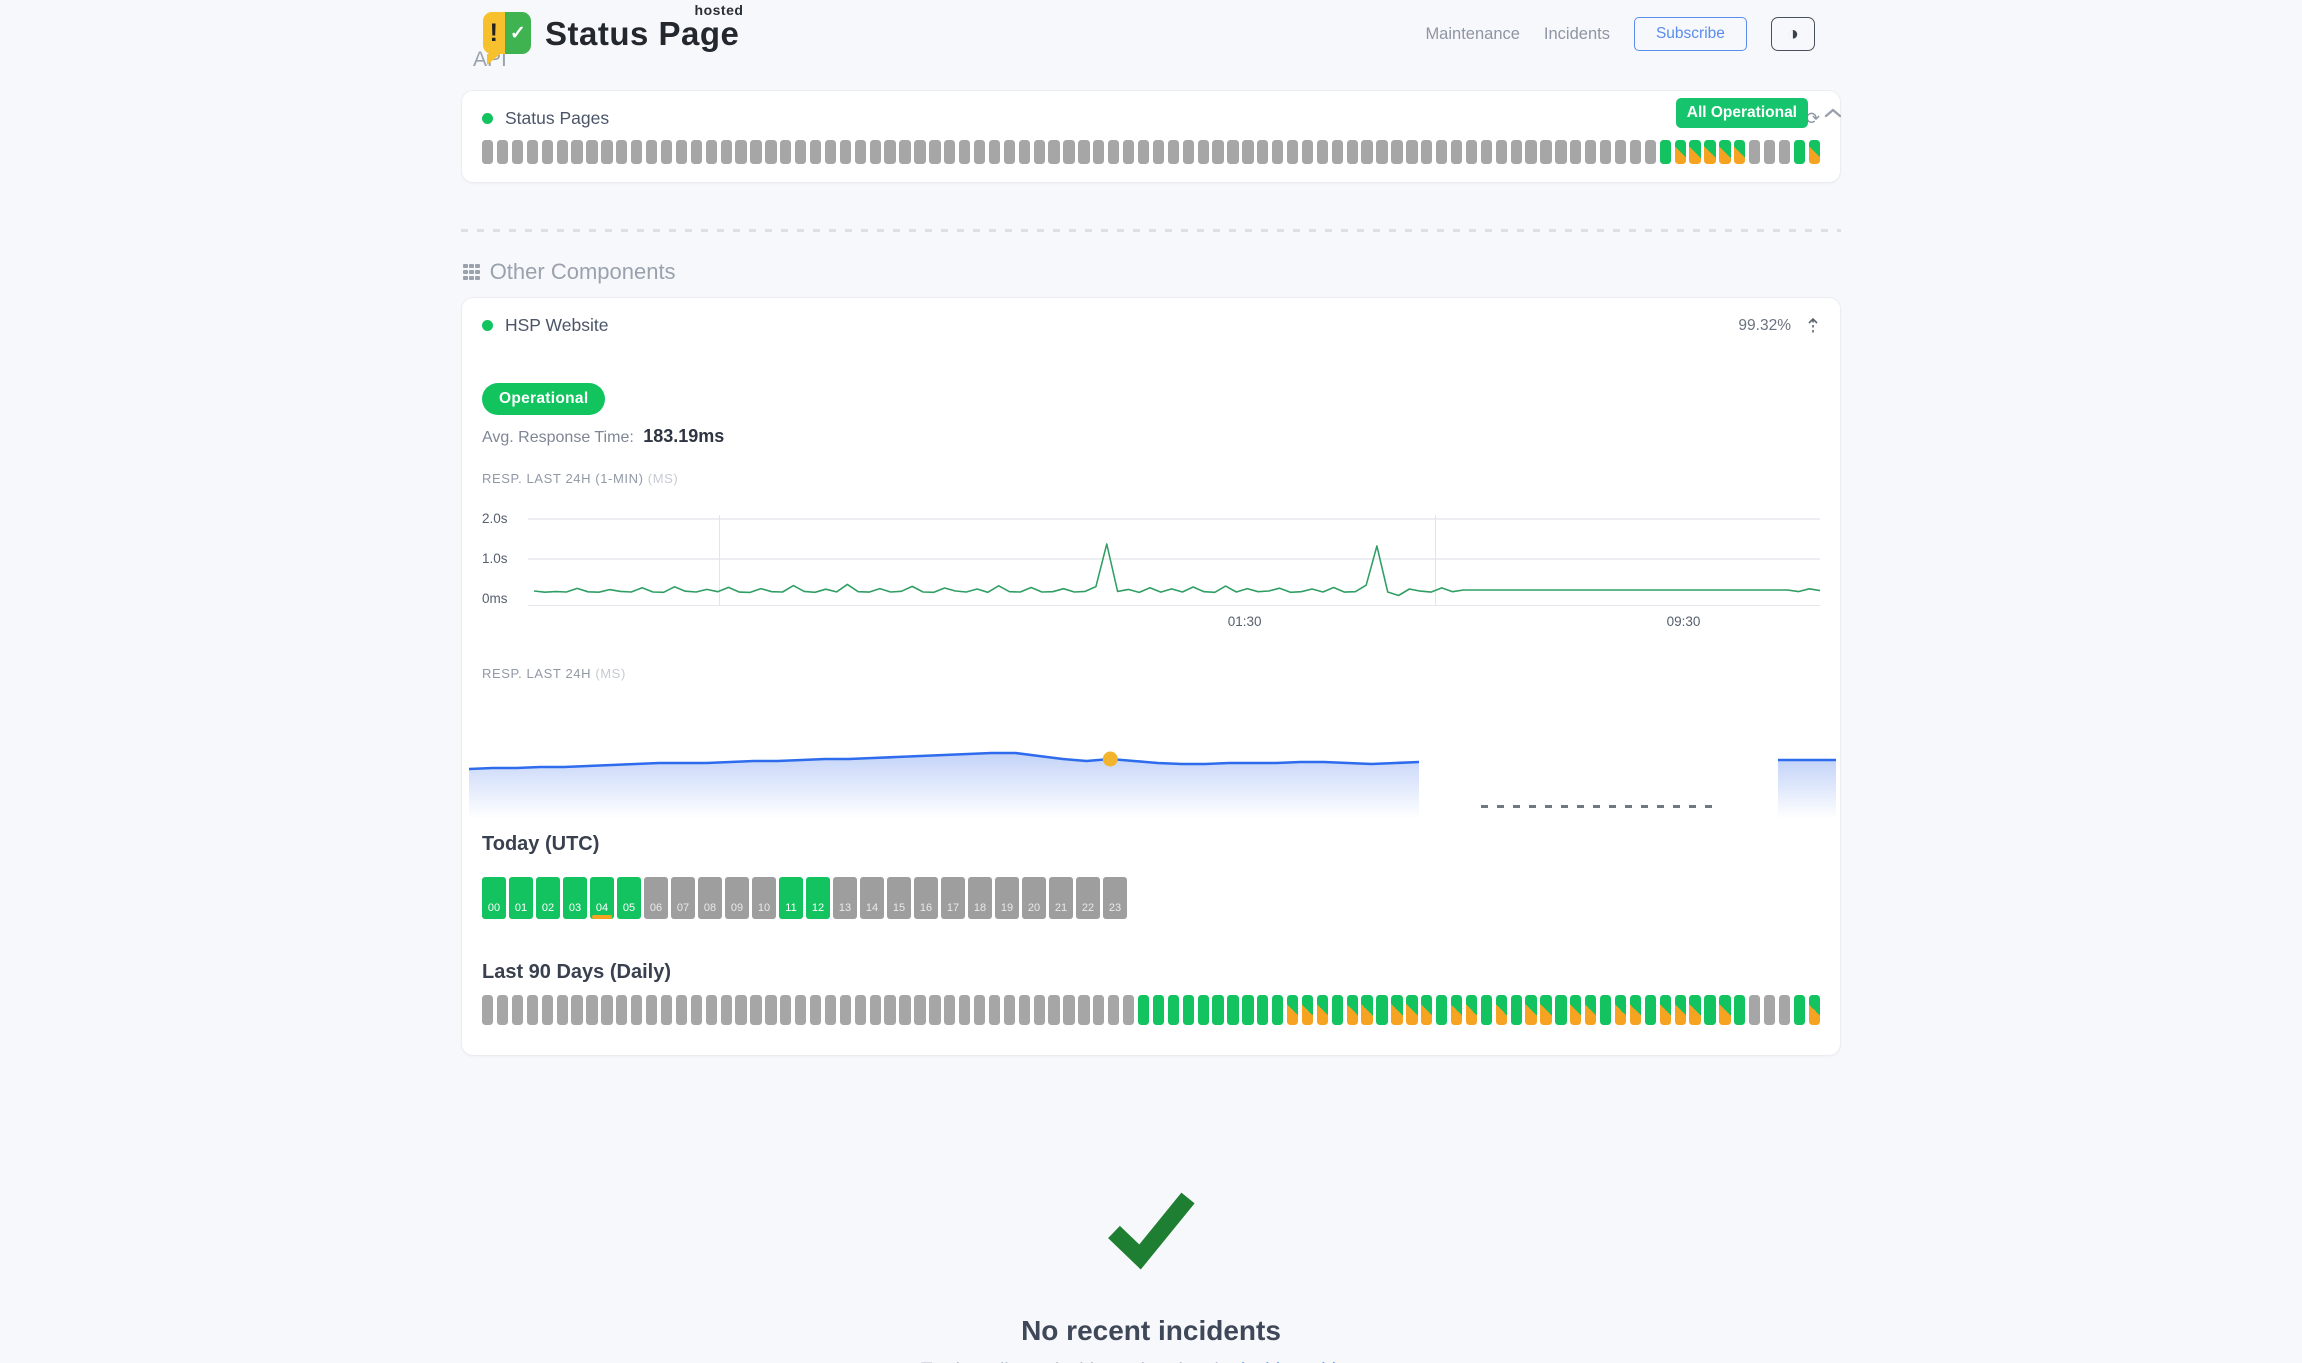 Image resolution: width=2302 pixels, height=1363 pixels. What do you see at coordinates (683, 898) in the screenshot?
I see `hour-block-07: 07` at bounding box center [683, 898].